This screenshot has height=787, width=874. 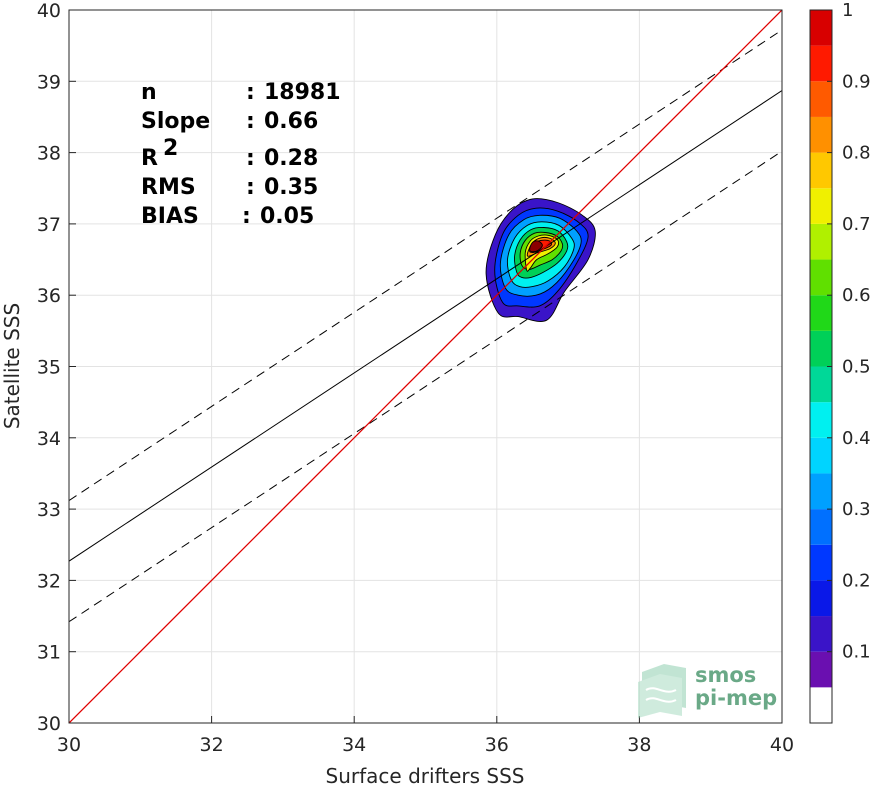 What do you see at coordinates (536, 246) in the screenshot?
I see `density-contour-level` at bounding box center [536, 246].